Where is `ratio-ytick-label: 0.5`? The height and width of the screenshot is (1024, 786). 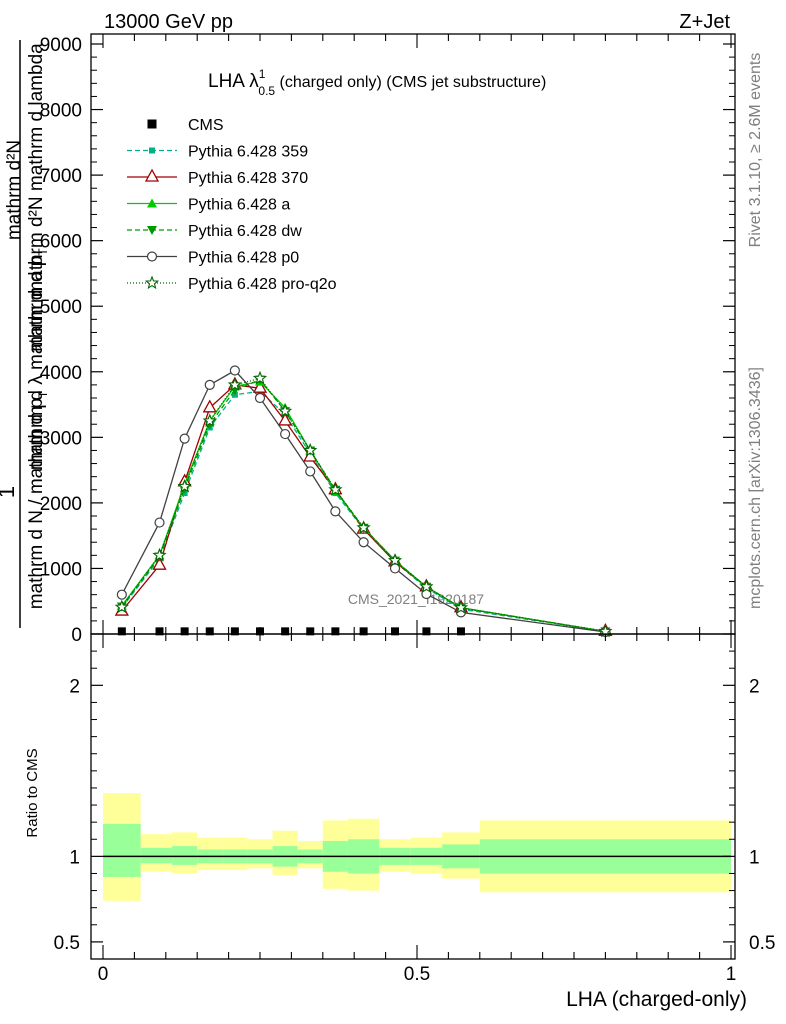 ratio-ytick-label: 0.5 is located at coordinates (67, 943).